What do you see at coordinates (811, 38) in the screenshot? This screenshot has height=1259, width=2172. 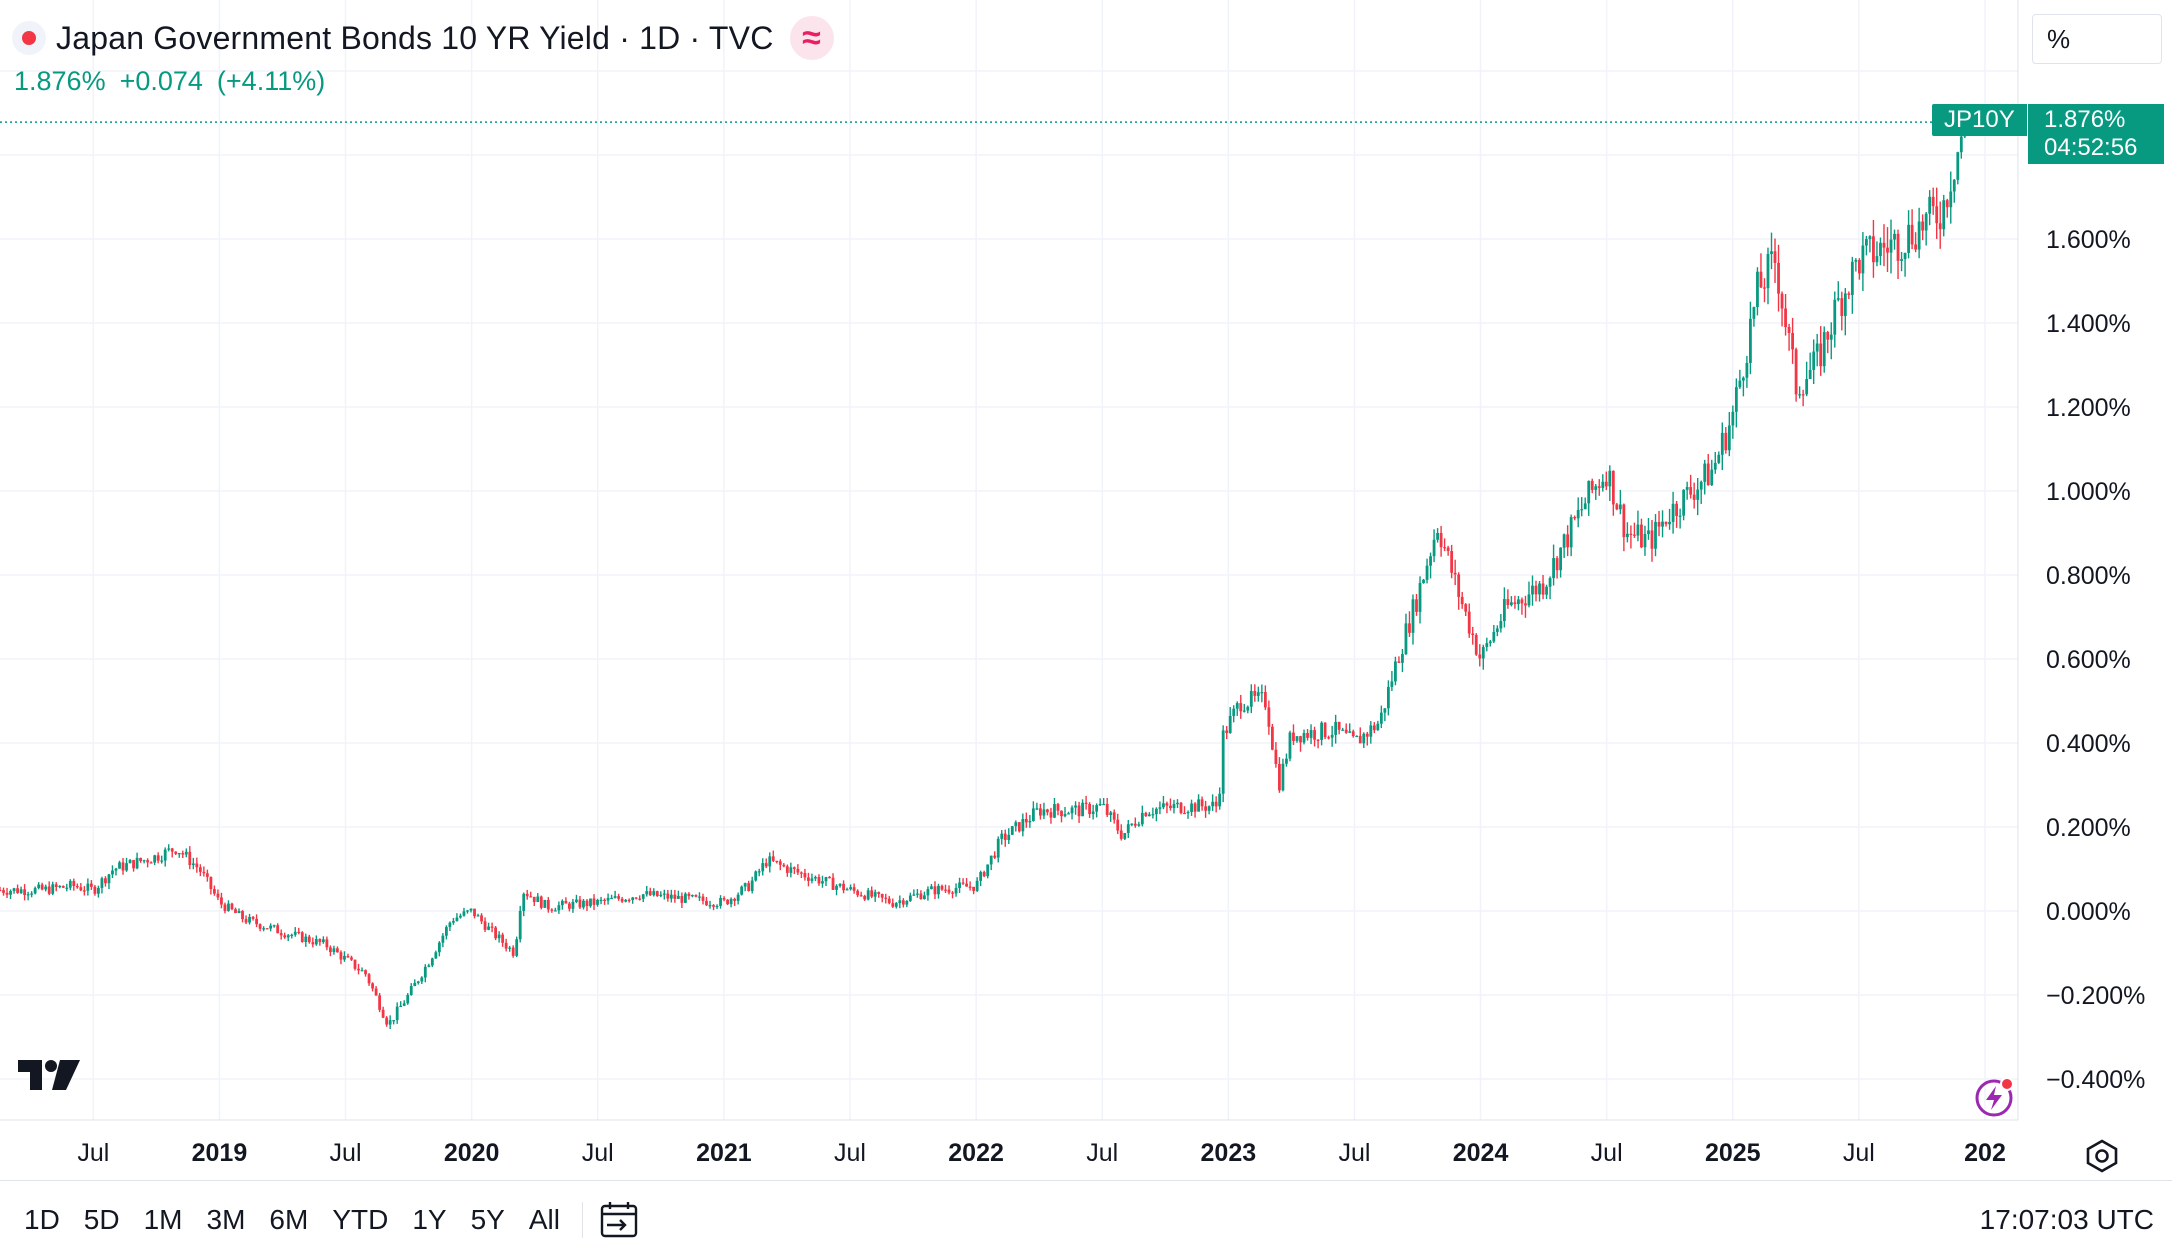 I see `data-delay-badge: ≈` at bounding box center [811, 38].